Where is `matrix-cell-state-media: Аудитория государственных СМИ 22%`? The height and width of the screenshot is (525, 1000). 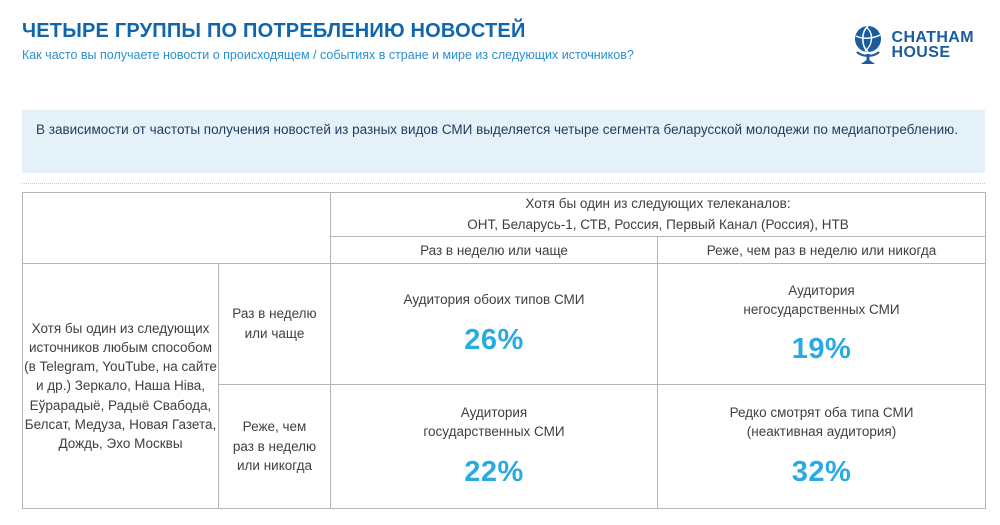 matrix-cell-state-media: Аудитория государственных СМИ 22% is located at coordinates (494, 446).